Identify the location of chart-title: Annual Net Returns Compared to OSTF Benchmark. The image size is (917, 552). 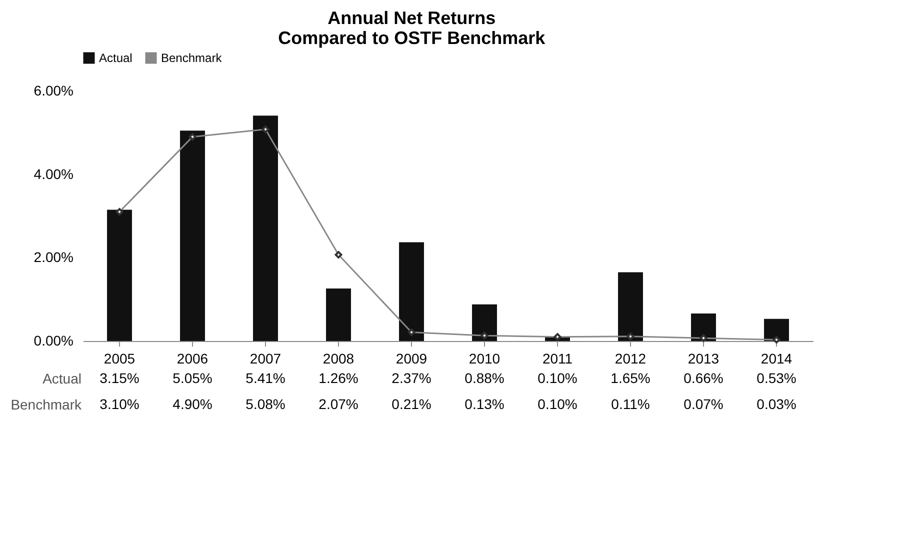
(412, 28).